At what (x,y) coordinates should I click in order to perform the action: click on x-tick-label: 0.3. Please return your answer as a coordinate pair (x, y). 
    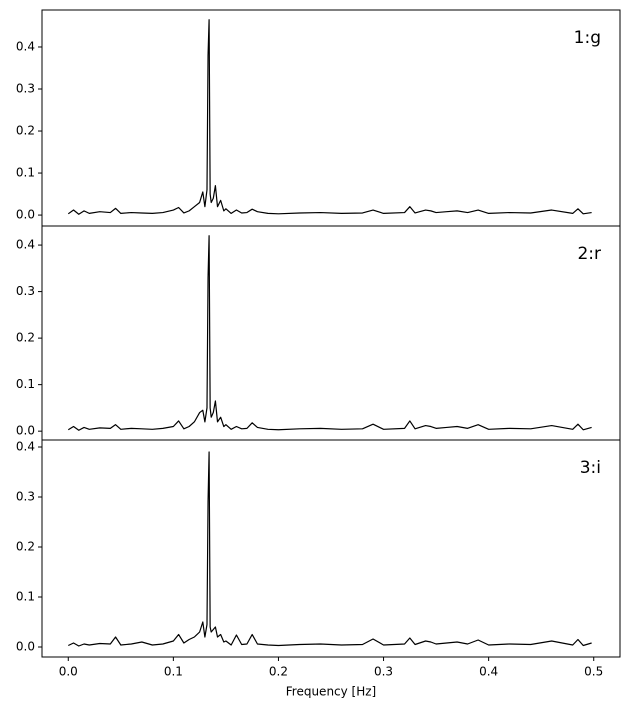
    Looking at the image, I should click on (383, 672).